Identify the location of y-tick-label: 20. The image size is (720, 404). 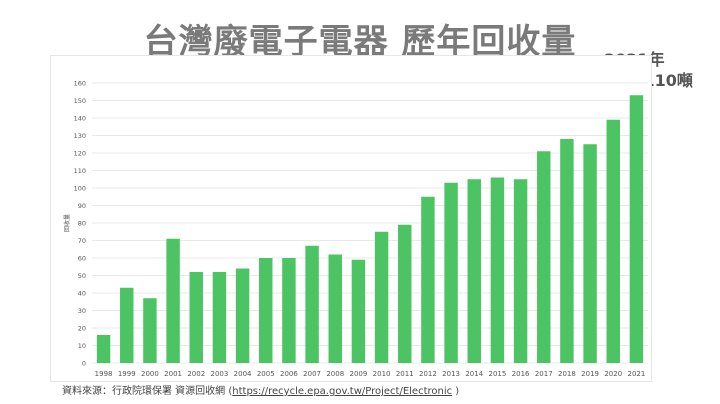
(82, 329).